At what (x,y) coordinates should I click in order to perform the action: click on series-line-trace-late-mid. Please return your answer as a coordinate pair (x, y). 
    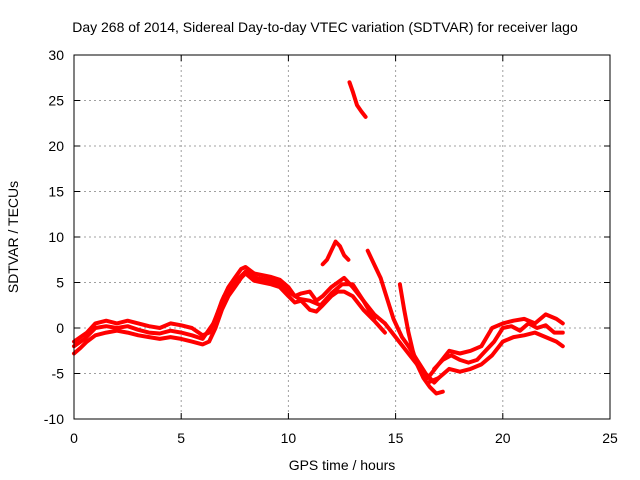
    Looking at the image, I should click on (498, 346).